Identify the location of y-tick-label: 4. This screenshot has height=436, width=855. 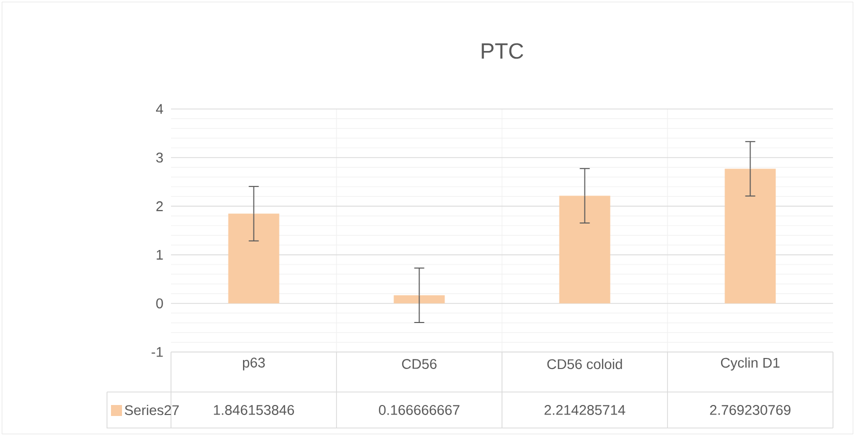
(160, 109).